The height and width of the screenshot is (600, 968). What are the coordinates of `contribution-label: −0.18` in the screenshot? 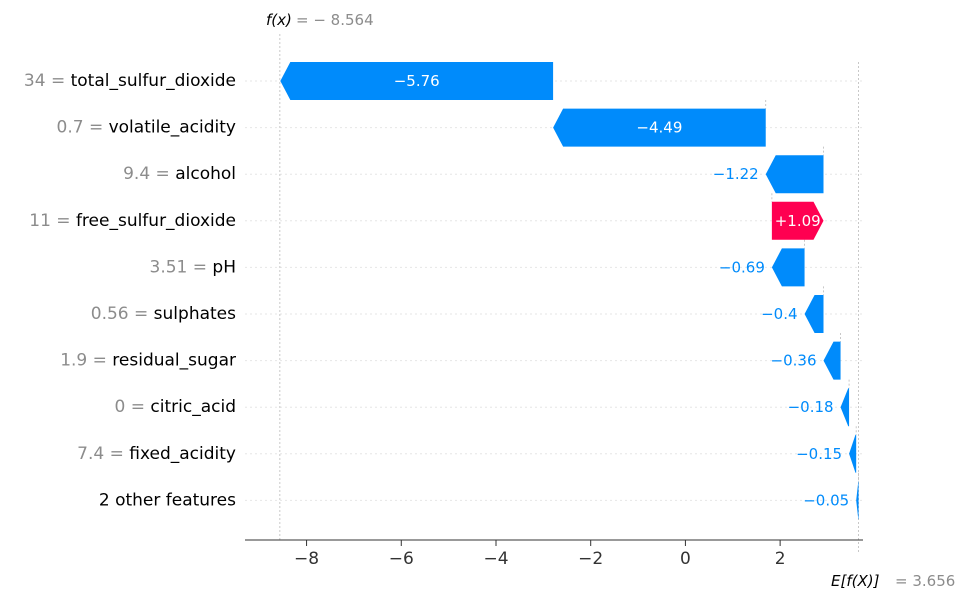 It's located at (811, 407).